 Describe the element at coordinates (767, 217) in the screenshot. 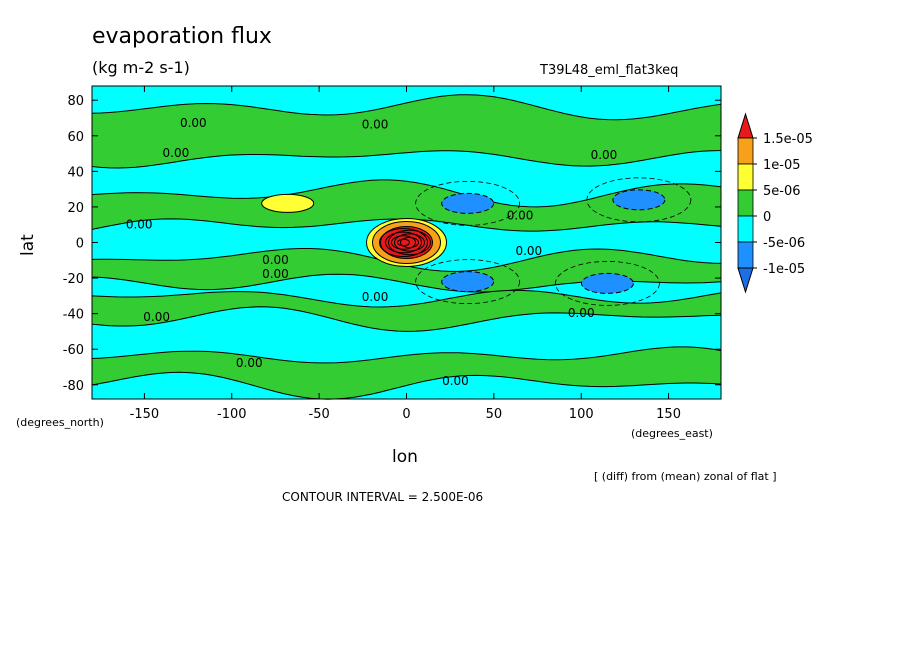

I see `colorbar-label: 0` at that location.